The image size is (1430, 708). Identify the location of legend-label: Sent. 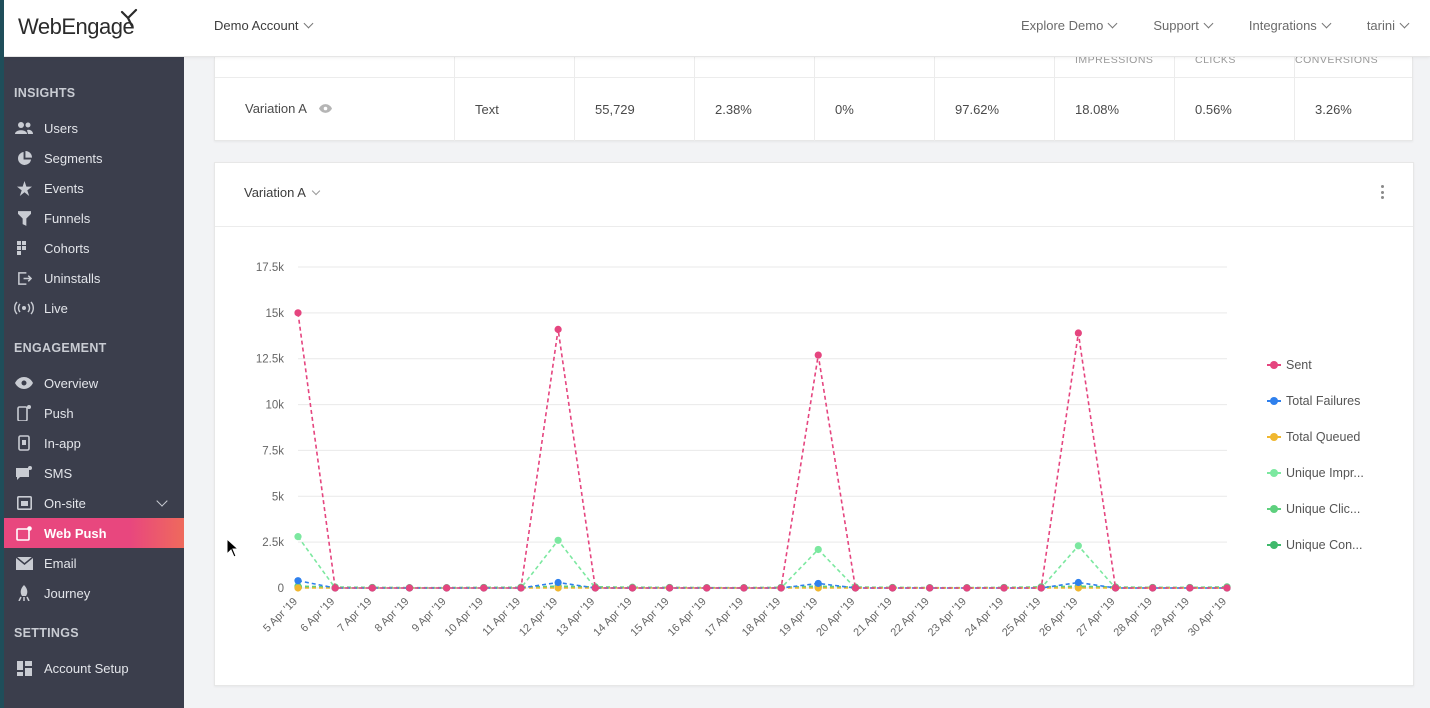
(1299, 365).